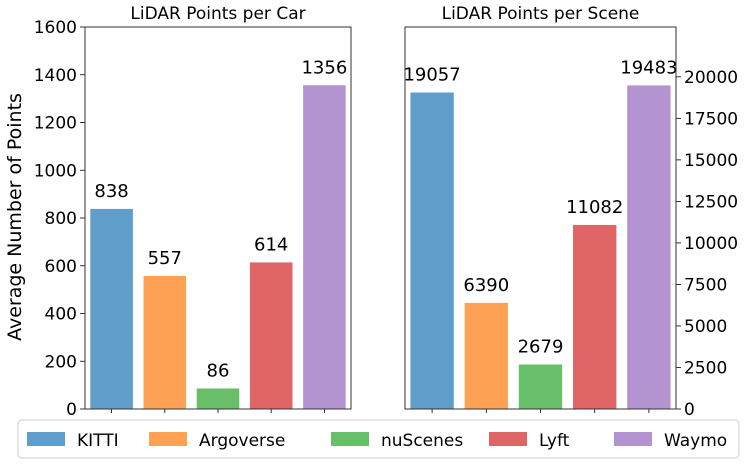 The width and height of the screenshot is (748, 464). Describe the element at coordinates (55, 124) in the screenshot. I see `y-tick-label: 1200` at that location.